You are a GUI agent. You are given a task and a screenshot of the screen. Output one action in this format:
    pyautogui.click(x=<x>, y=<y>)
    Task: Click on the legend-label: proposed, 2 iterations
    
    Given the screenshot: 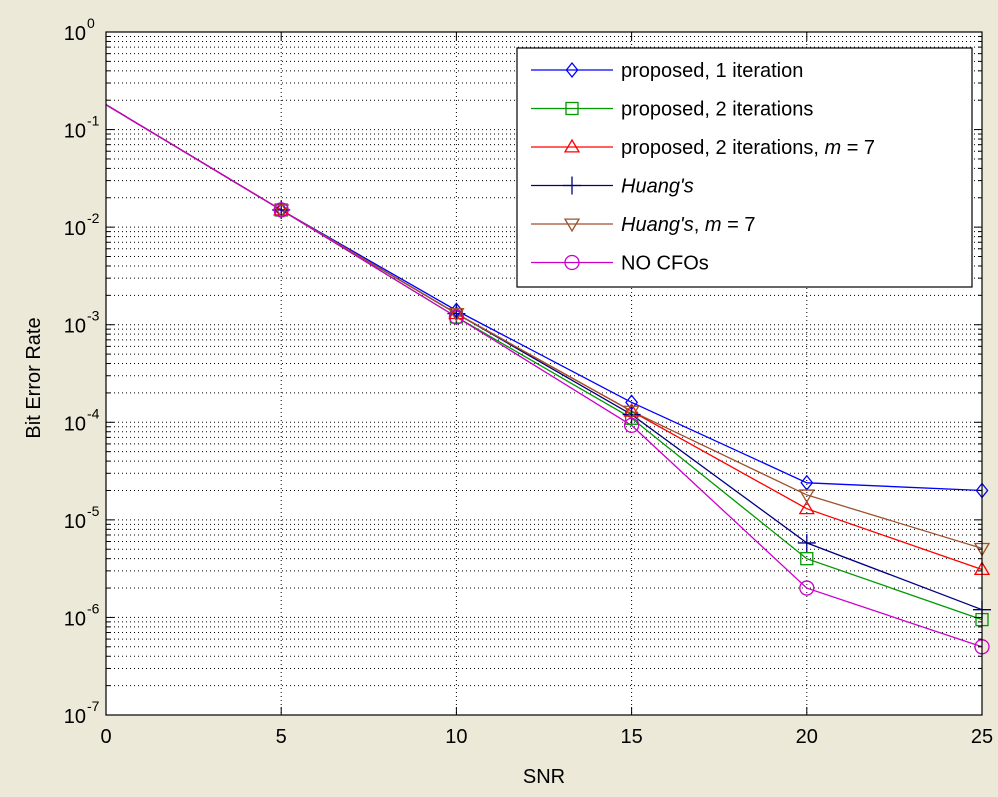 What is the action you would take?
    pyautogui.click(x=717, y=110)
    